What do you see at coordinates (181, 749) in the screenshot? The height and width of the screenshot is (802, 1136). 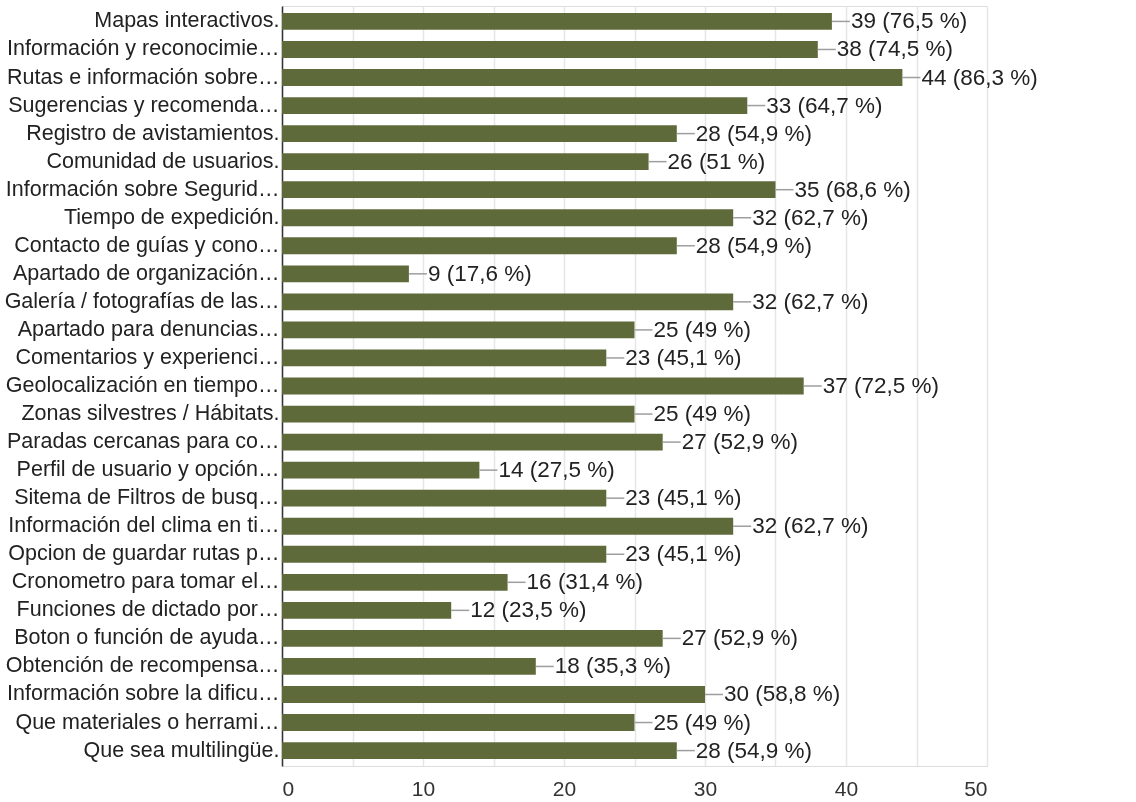 I see `y-tick-label: Que sea multilingüe.` at bounding box center [181, 749].